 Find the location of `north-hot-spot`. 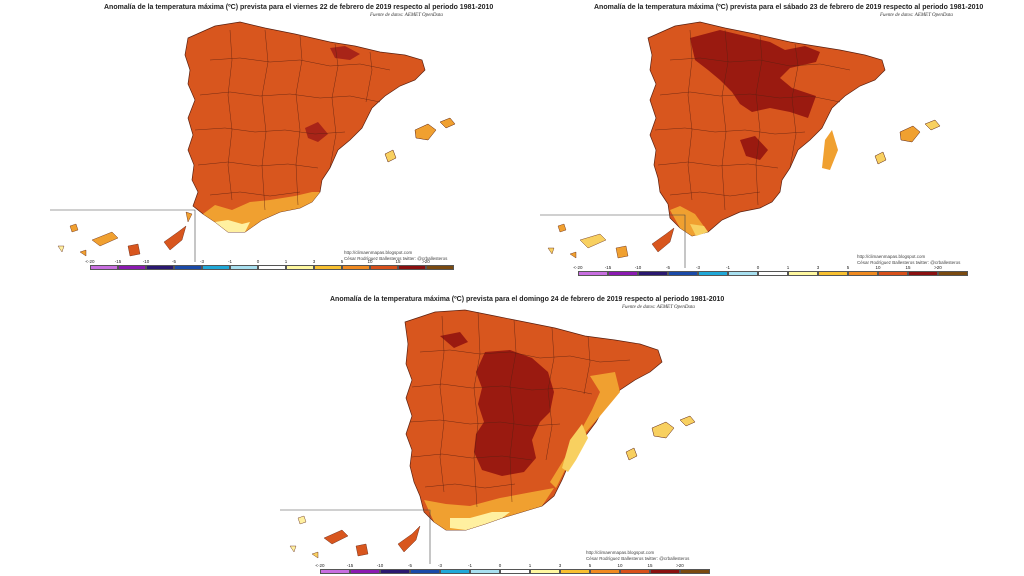

north-hot-spot is located at coordinates (345, 53).